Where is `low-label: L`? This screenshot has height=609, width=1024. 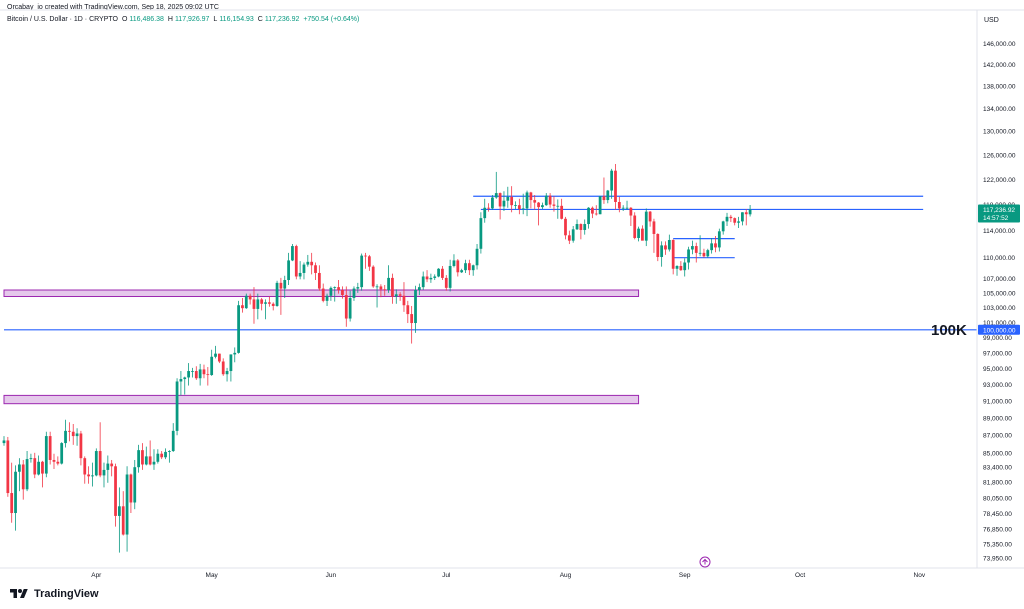 low-label: L is located at coordinates (215, 19).